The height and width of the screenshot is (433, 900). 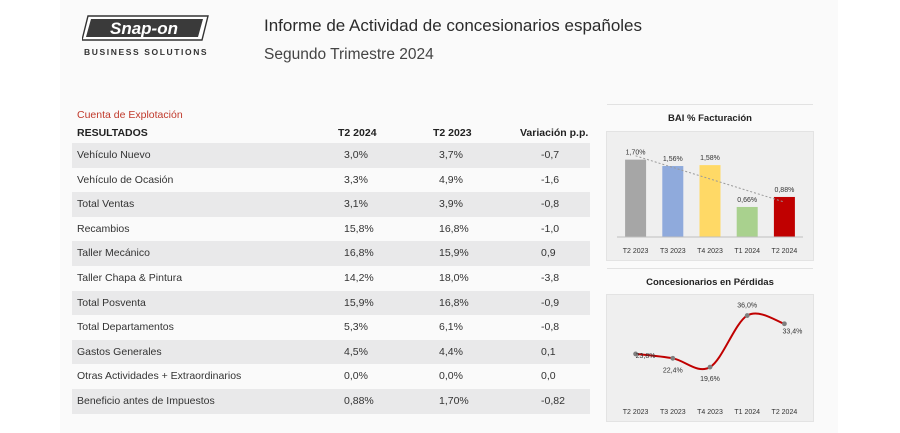 What do you see at coordinates (356, 351) in the screenshot?
I see `value-t2-2024: 4,5%` at bounding box center [356, 351].